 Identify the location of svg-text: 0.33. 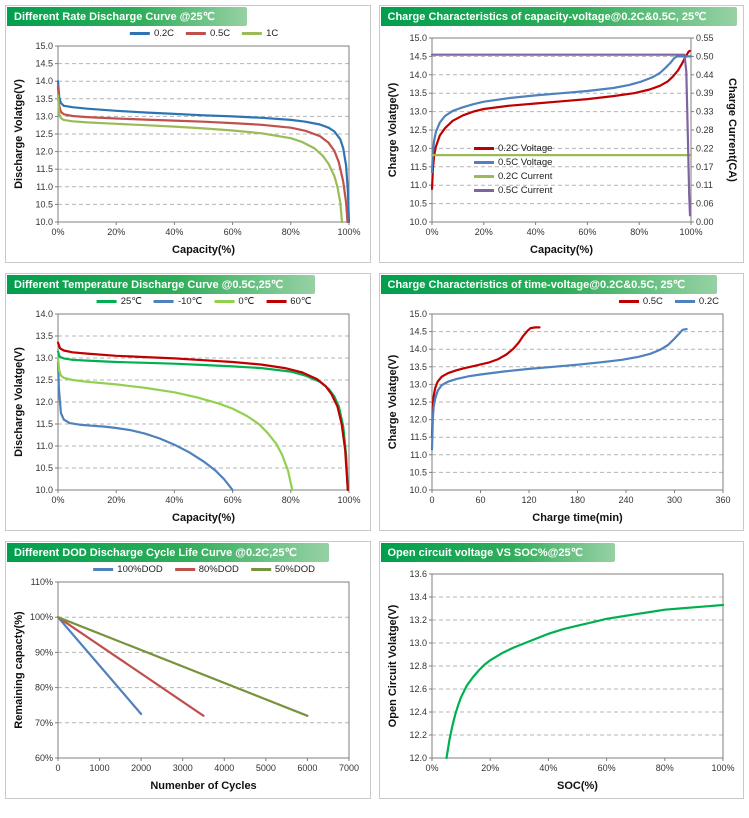
(705, 112).